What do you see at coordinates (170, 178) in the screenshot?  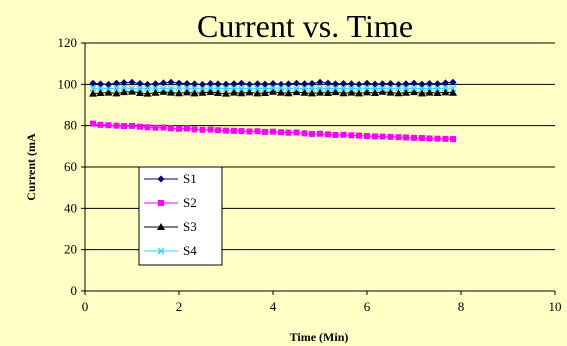 I see `legend-item-s1: S1` at bounding box center [170, 178].